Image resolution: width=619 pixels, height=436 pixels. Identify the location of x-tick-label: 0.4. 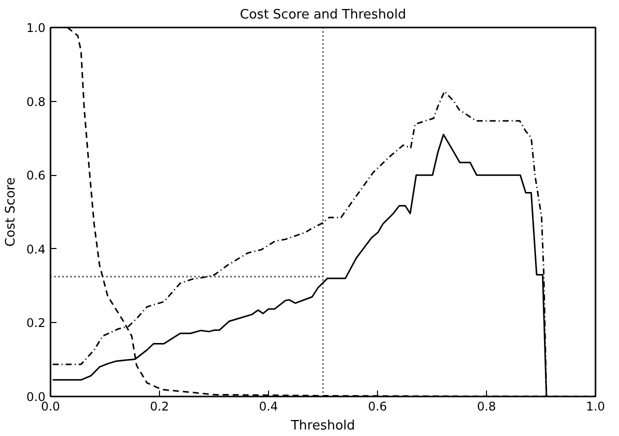
(268, 407).